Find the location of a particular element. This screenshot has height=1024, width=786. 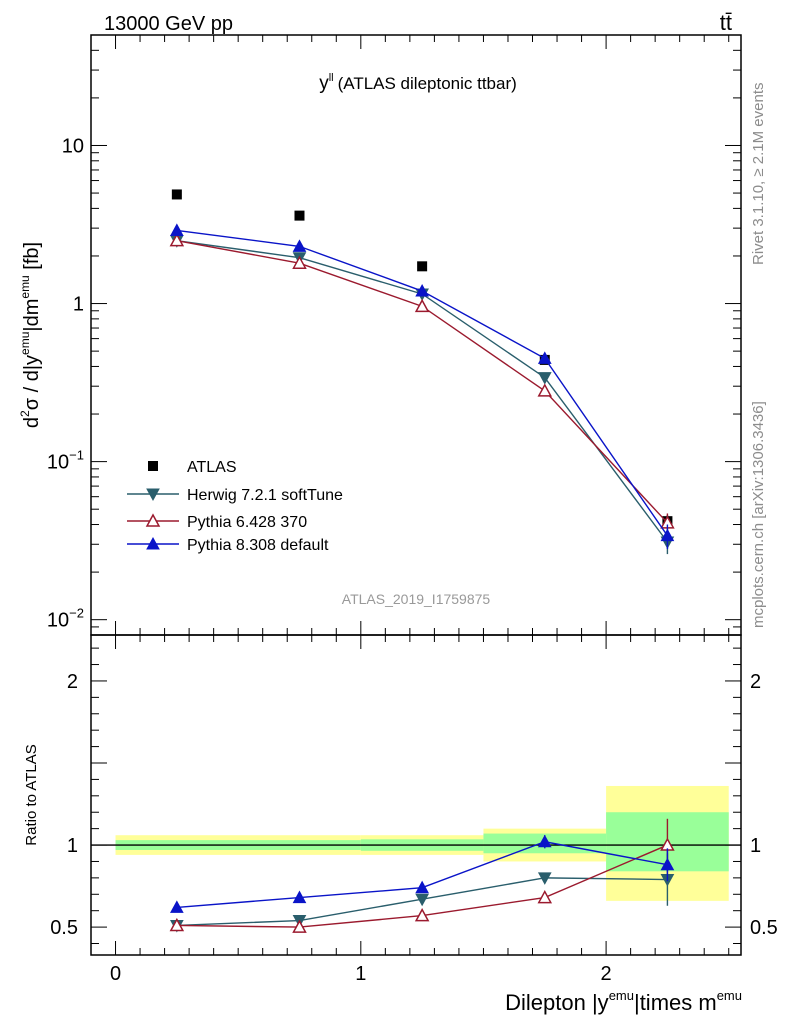

y-tick-label: 1 is located at coordinates (78, 305).